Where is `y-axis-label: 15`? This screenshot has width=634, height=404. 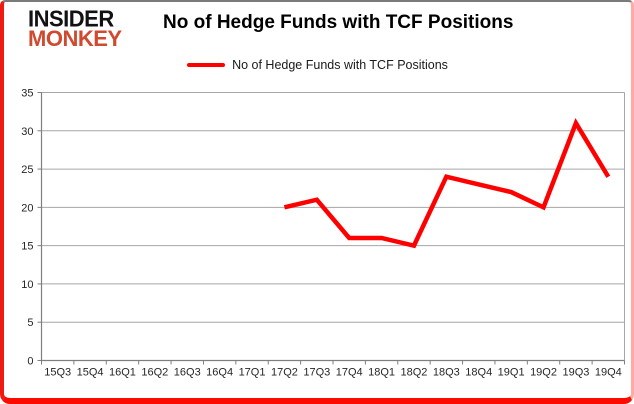 y-axis-label: 15 is located at coordinates (27, 247).